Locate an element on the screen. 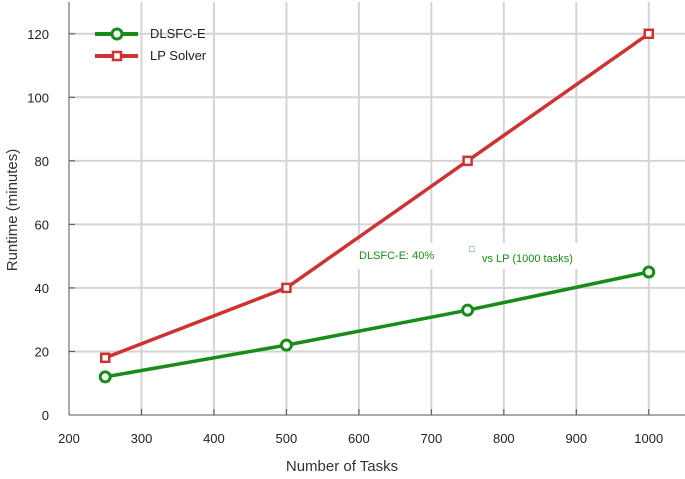 The width and height of the screenshot is (685, 479). y-tick-labels: 0 20 40 60 80 100 120 is located at coordinates (51, 225).